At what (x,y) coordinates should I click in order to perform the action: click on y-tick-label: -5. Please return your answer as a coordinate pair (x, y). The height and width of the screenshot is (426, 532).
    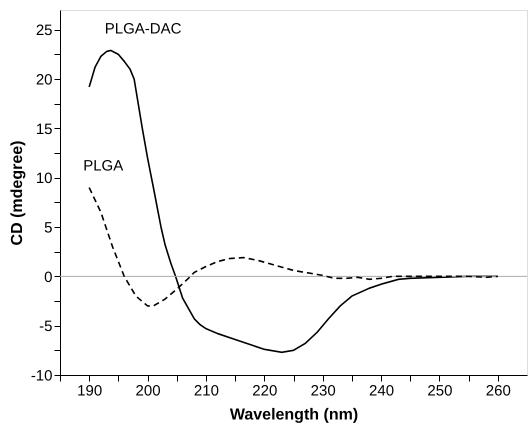
    Looking at the image, I should click on (45, 327).